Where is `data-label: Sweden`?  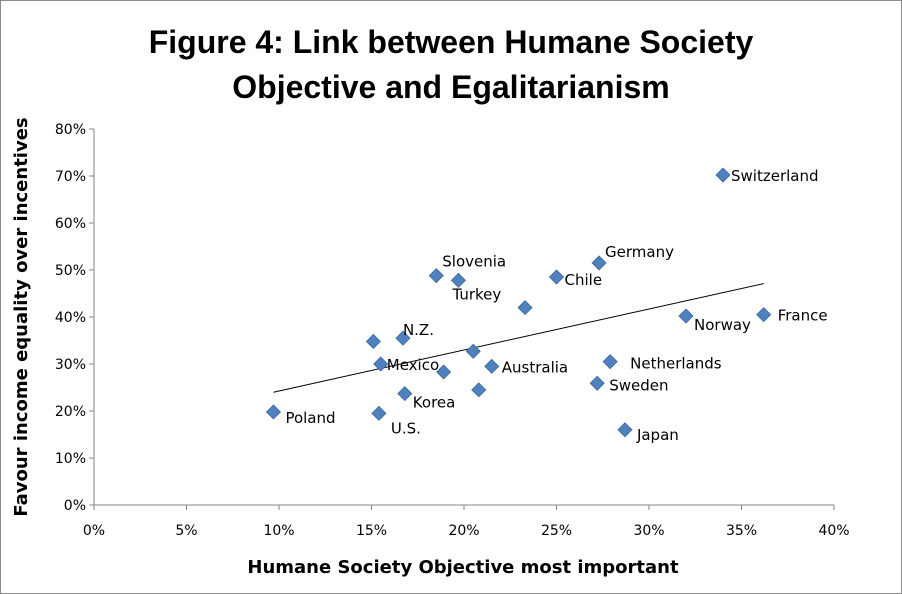 data-label: Sweden is located at coordinates (638, 385).